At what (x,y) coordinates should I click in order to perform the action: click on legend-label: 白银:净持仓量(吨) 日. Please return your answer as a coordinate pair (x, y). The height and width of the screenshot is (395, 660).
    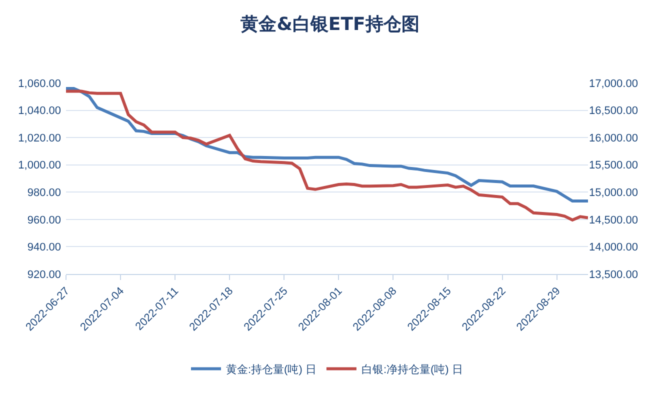
    Looking at the image, I should click on (412, 369).